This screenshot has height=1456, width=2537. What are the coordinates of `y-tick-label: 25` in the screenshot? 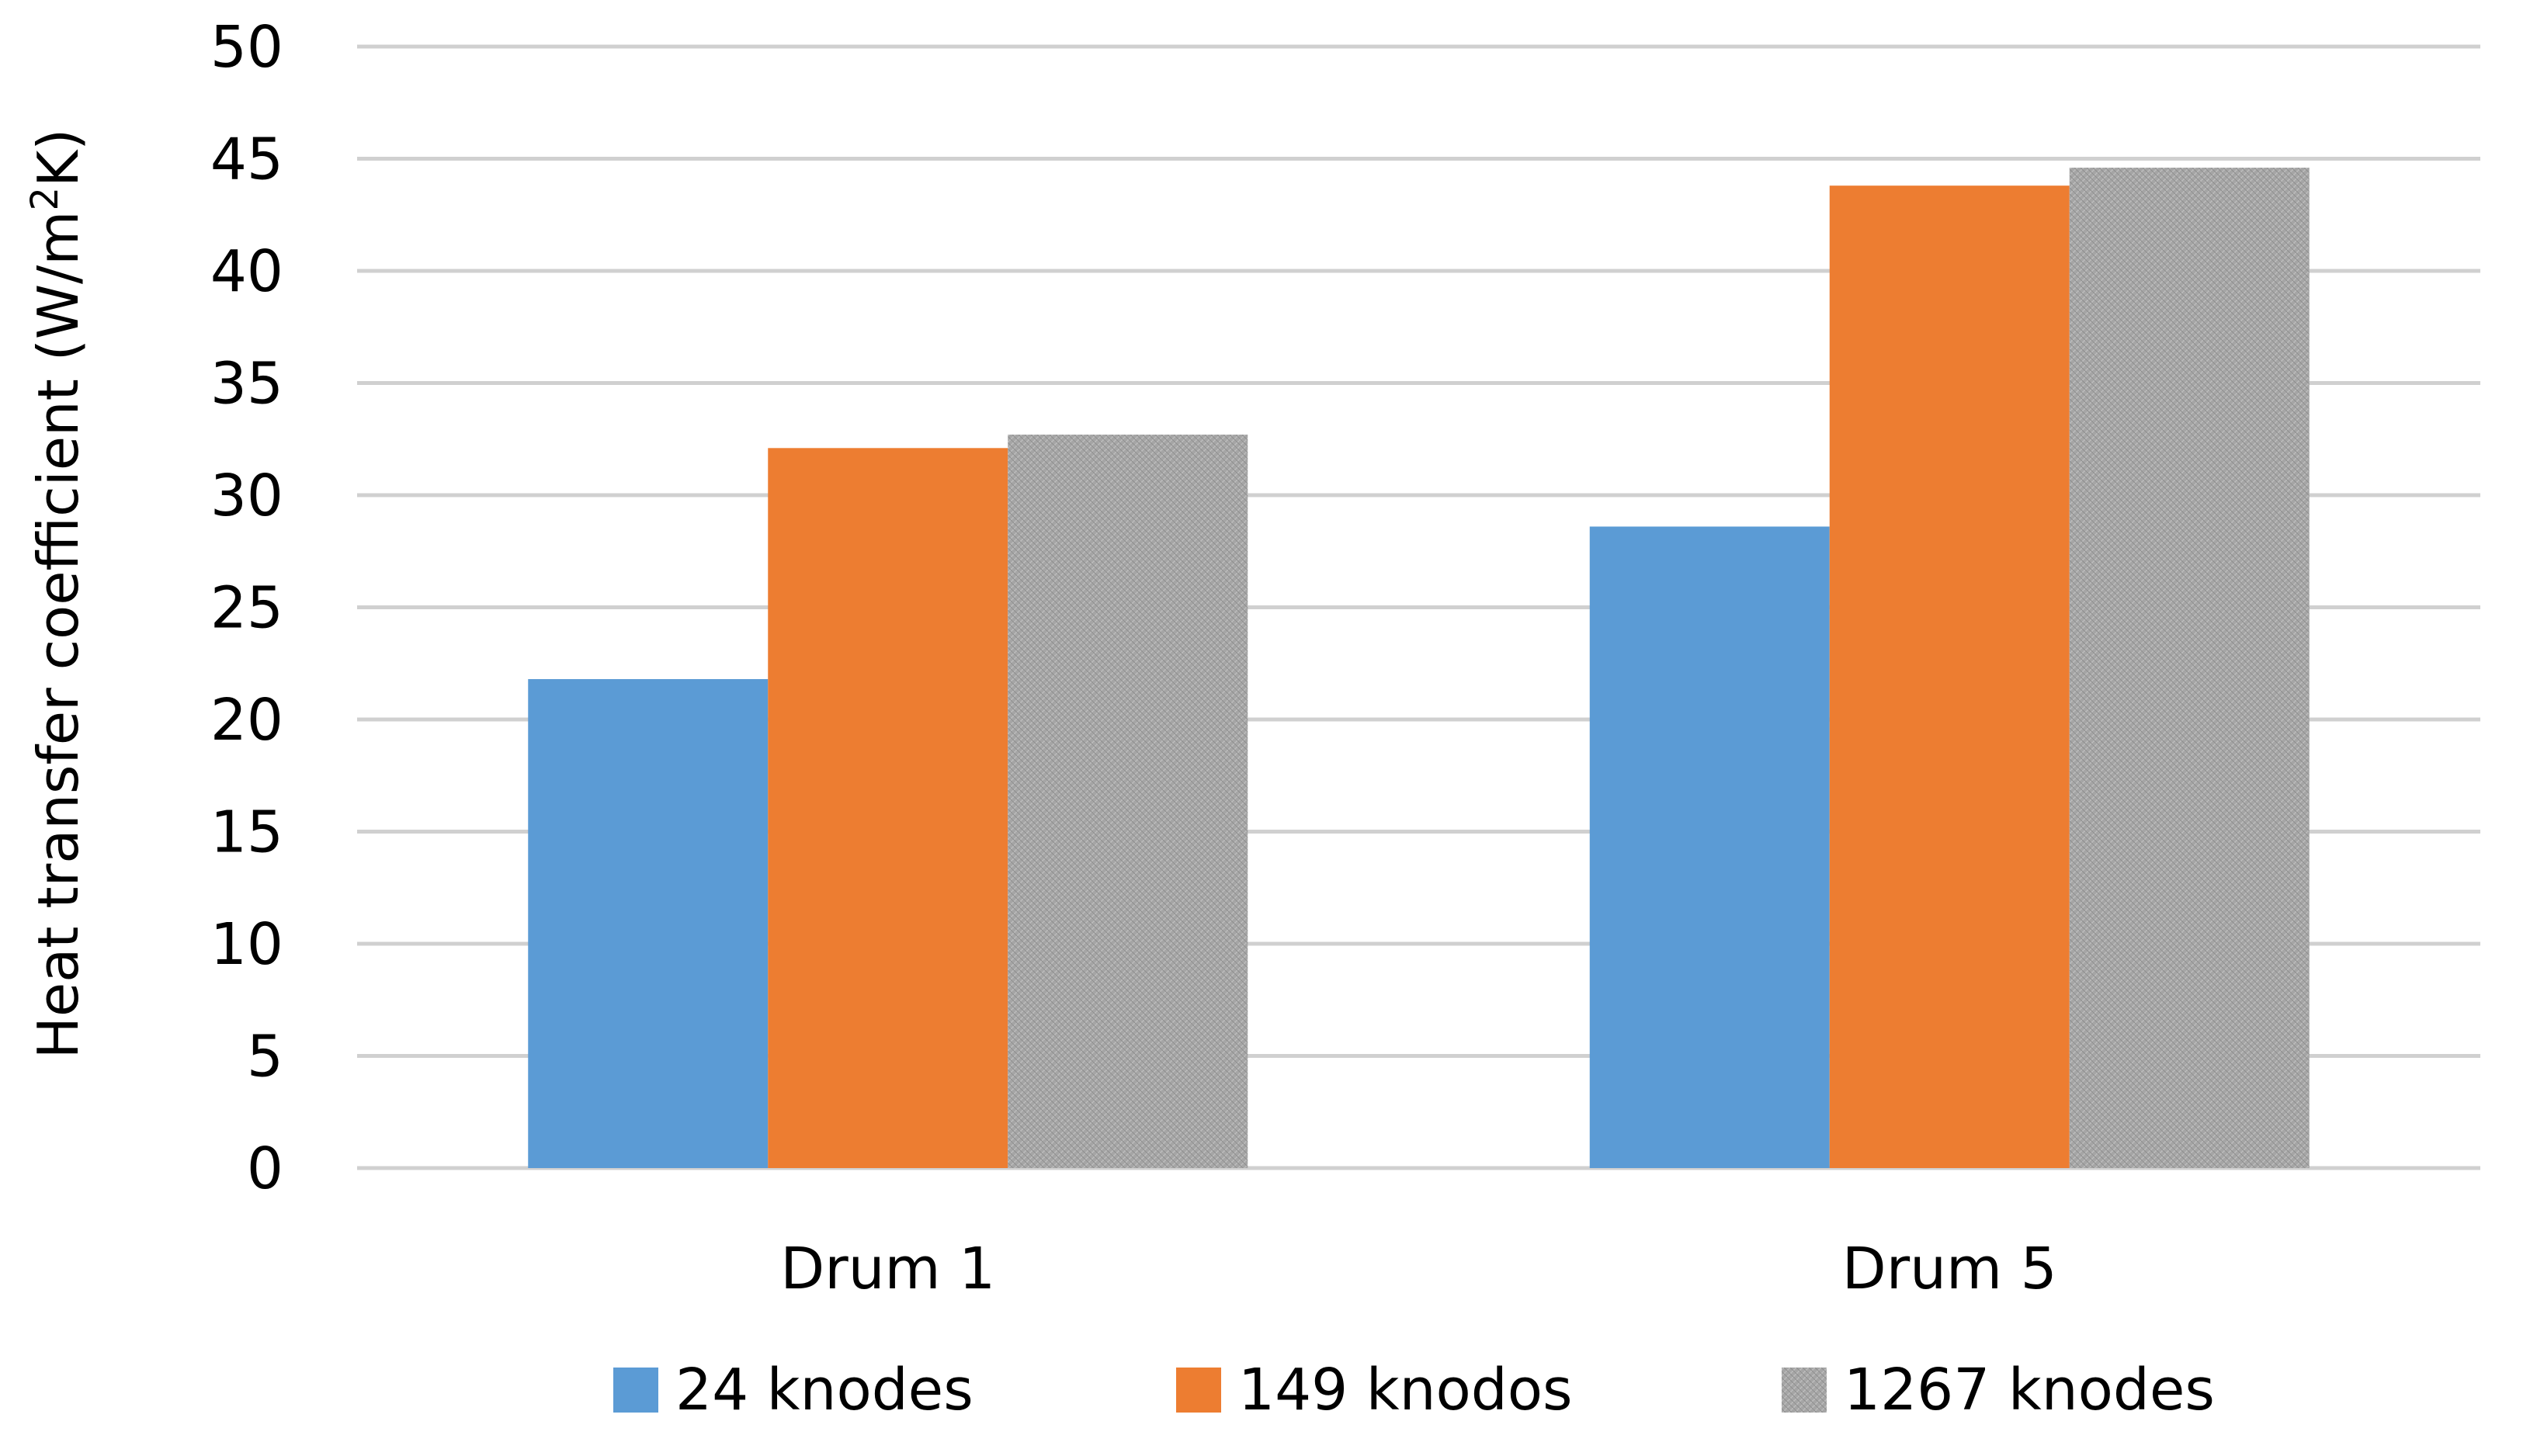 It's located at (246, 608).